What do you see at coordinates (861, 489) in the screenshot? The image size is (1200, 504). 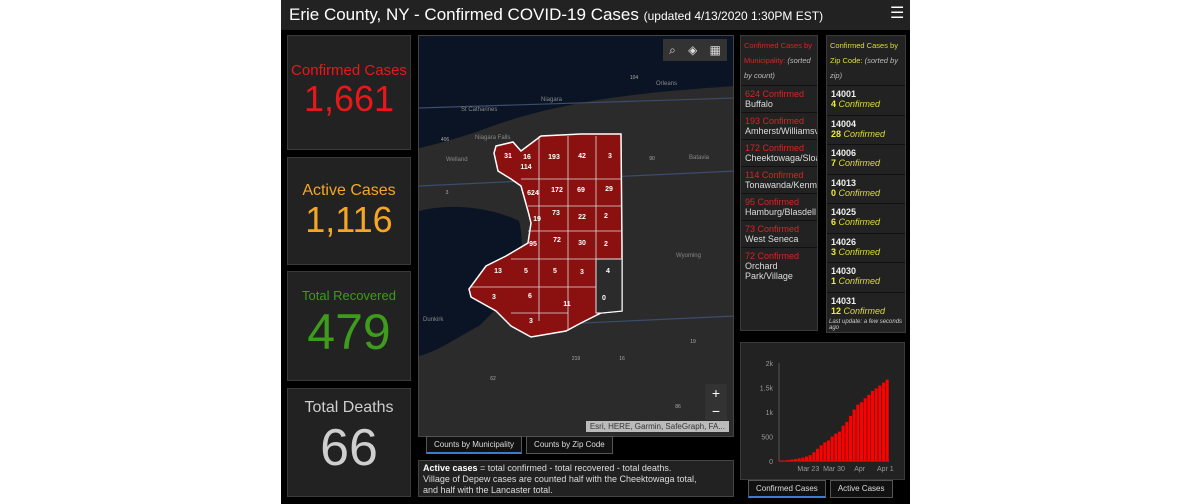 I see `tab-active-cases: Active Cases` at bounding box center [861, 489].